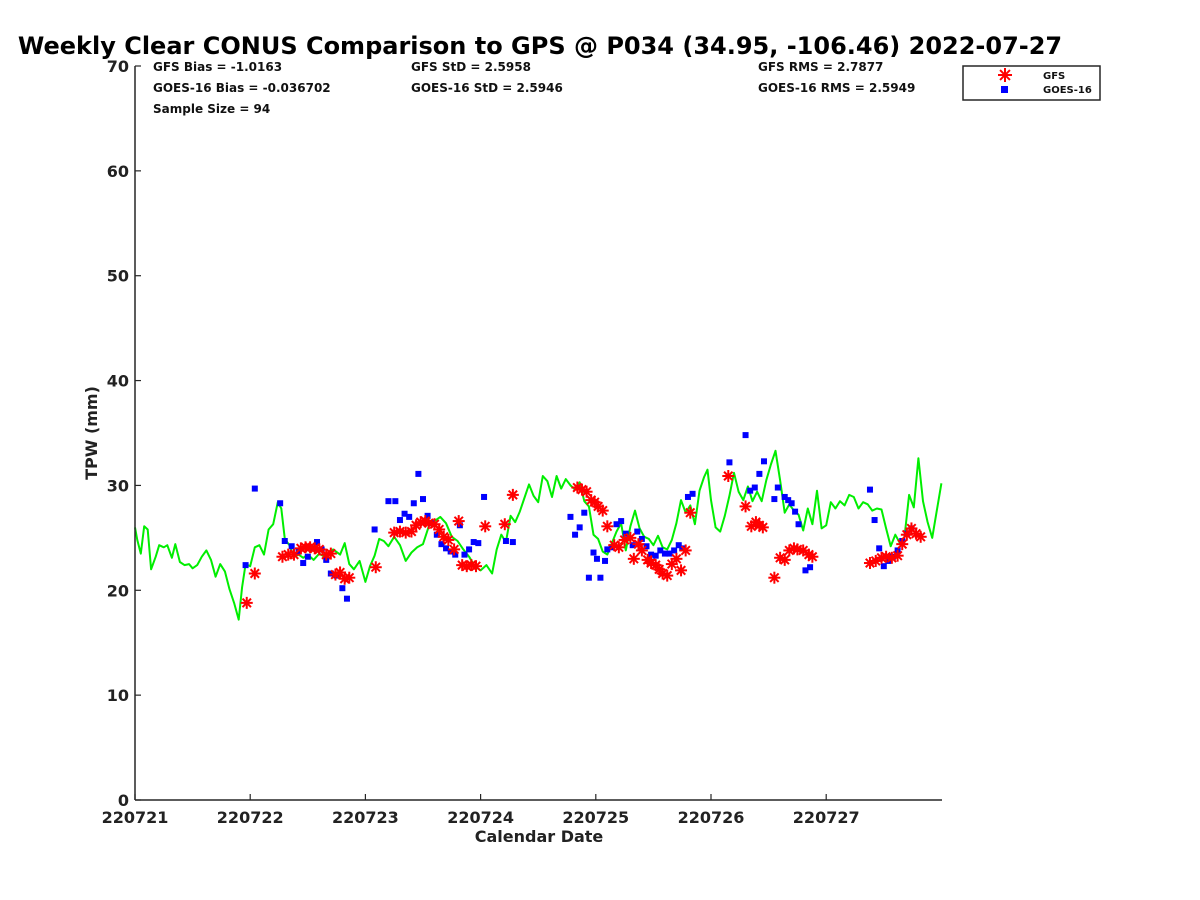 This screenshot has width=1200, height=900. Describe the element at coordinates (365, 817) in the screenshot. I see `x-tick-label: 220723` at that location.